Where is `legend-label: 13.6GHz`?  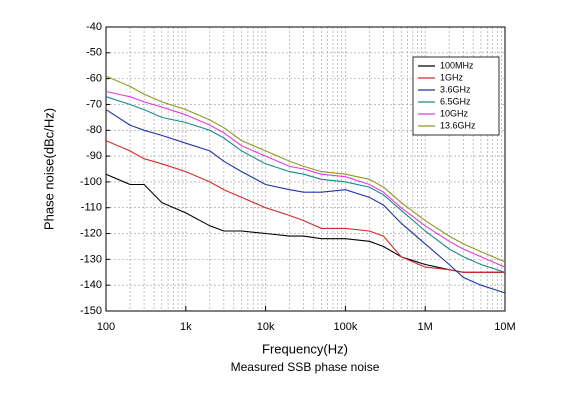
legend-label: 13.6GHz is located at coordinates (458, 125).